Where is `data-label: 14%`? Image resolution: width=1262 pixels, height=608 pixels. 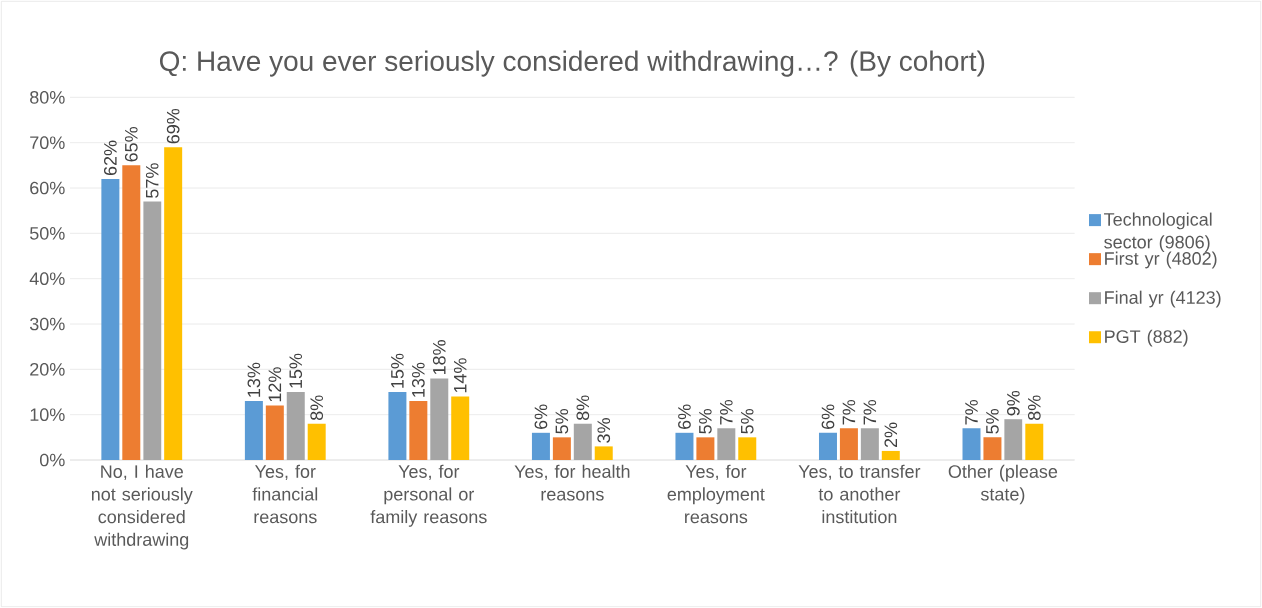
data-label: 14% is located at coordinates (460, 375).